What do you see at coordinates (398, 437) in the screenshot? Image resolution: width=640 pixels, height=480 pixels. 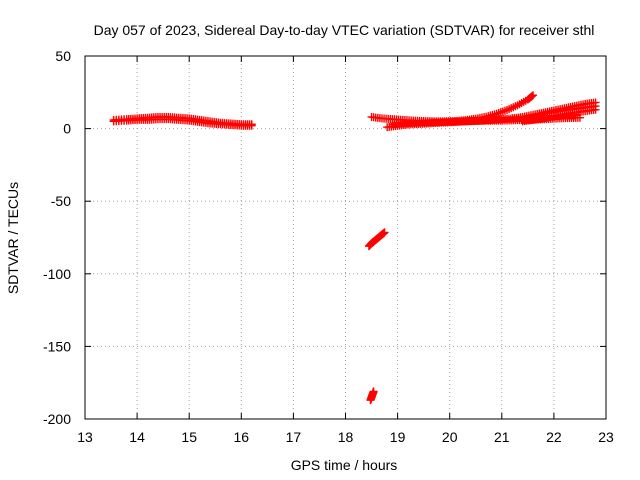 I see `x-tick-label: 19` at bounding box center [398, 437].